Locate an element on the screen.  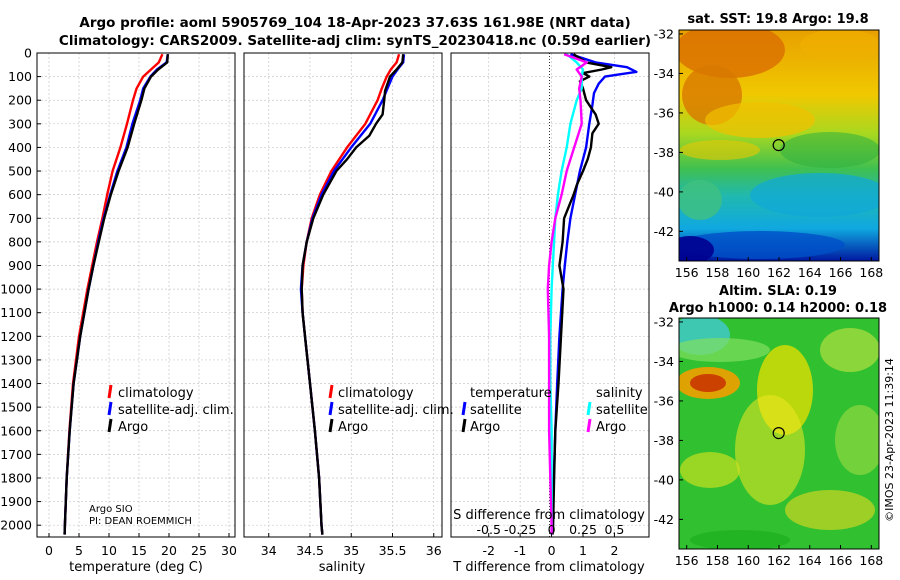
legend-t-satellite-label: satellite is located at coordinates (496, 410).